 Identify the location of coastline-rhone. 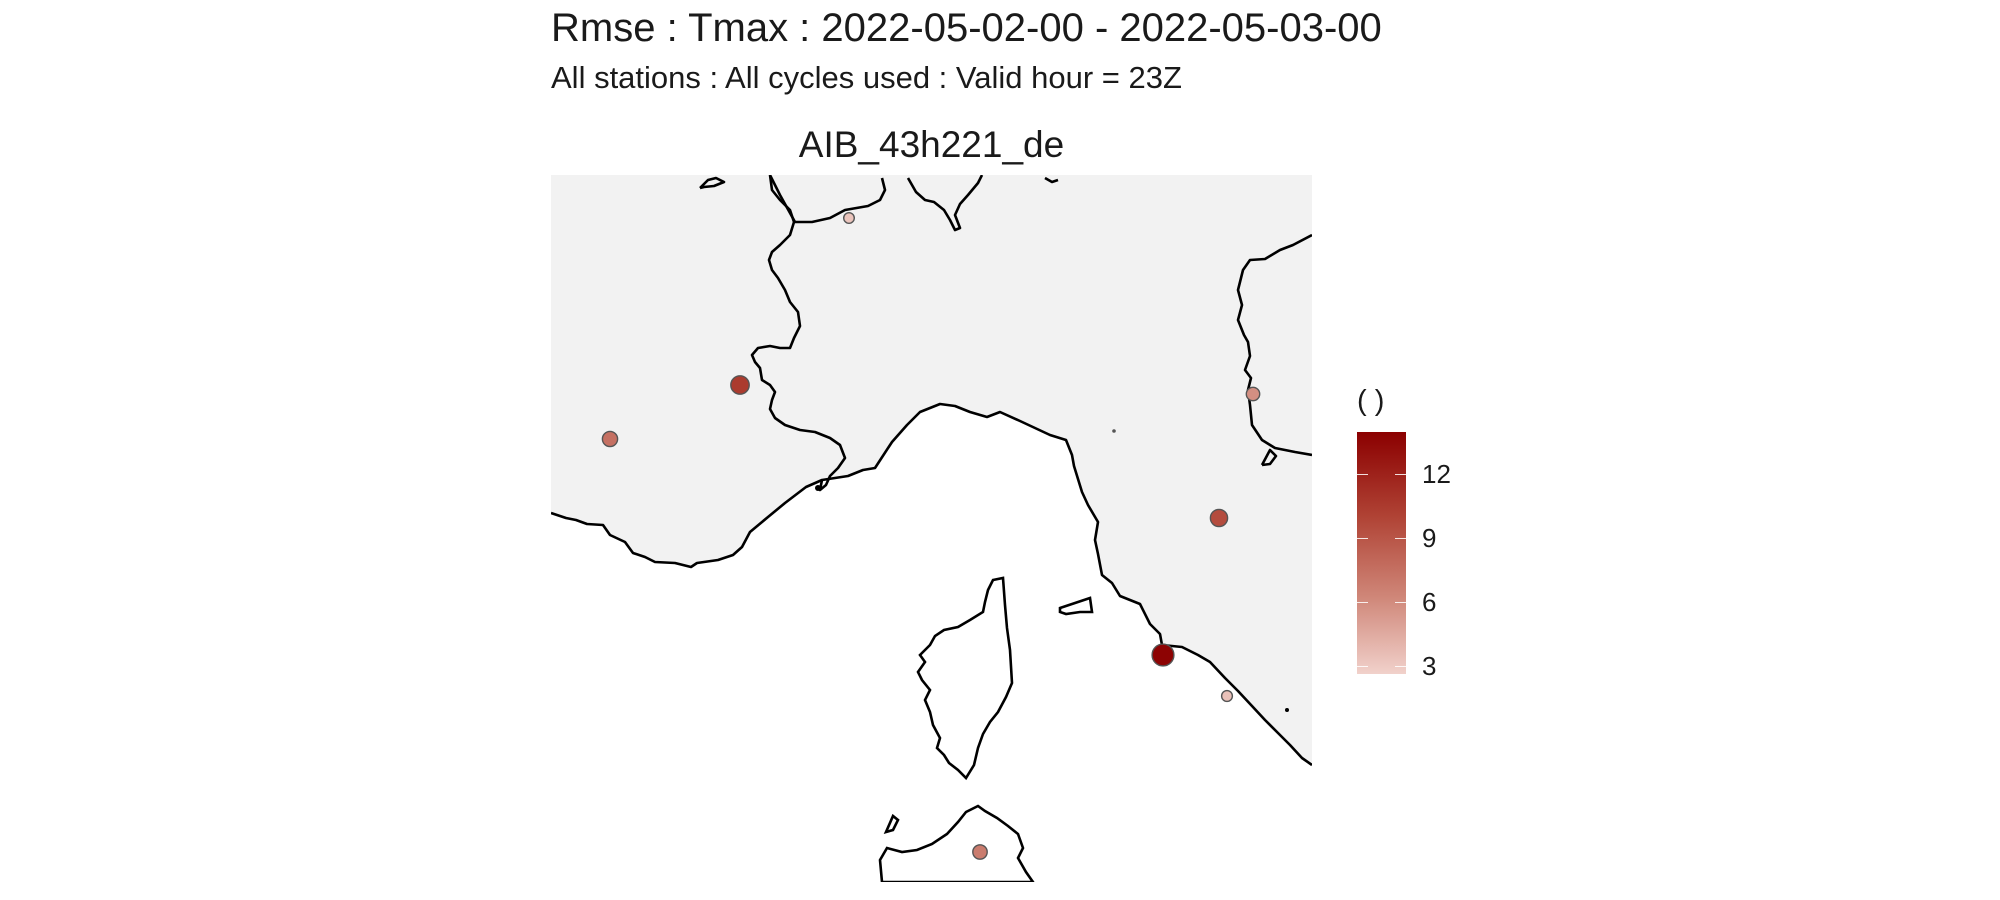
(798, 333).